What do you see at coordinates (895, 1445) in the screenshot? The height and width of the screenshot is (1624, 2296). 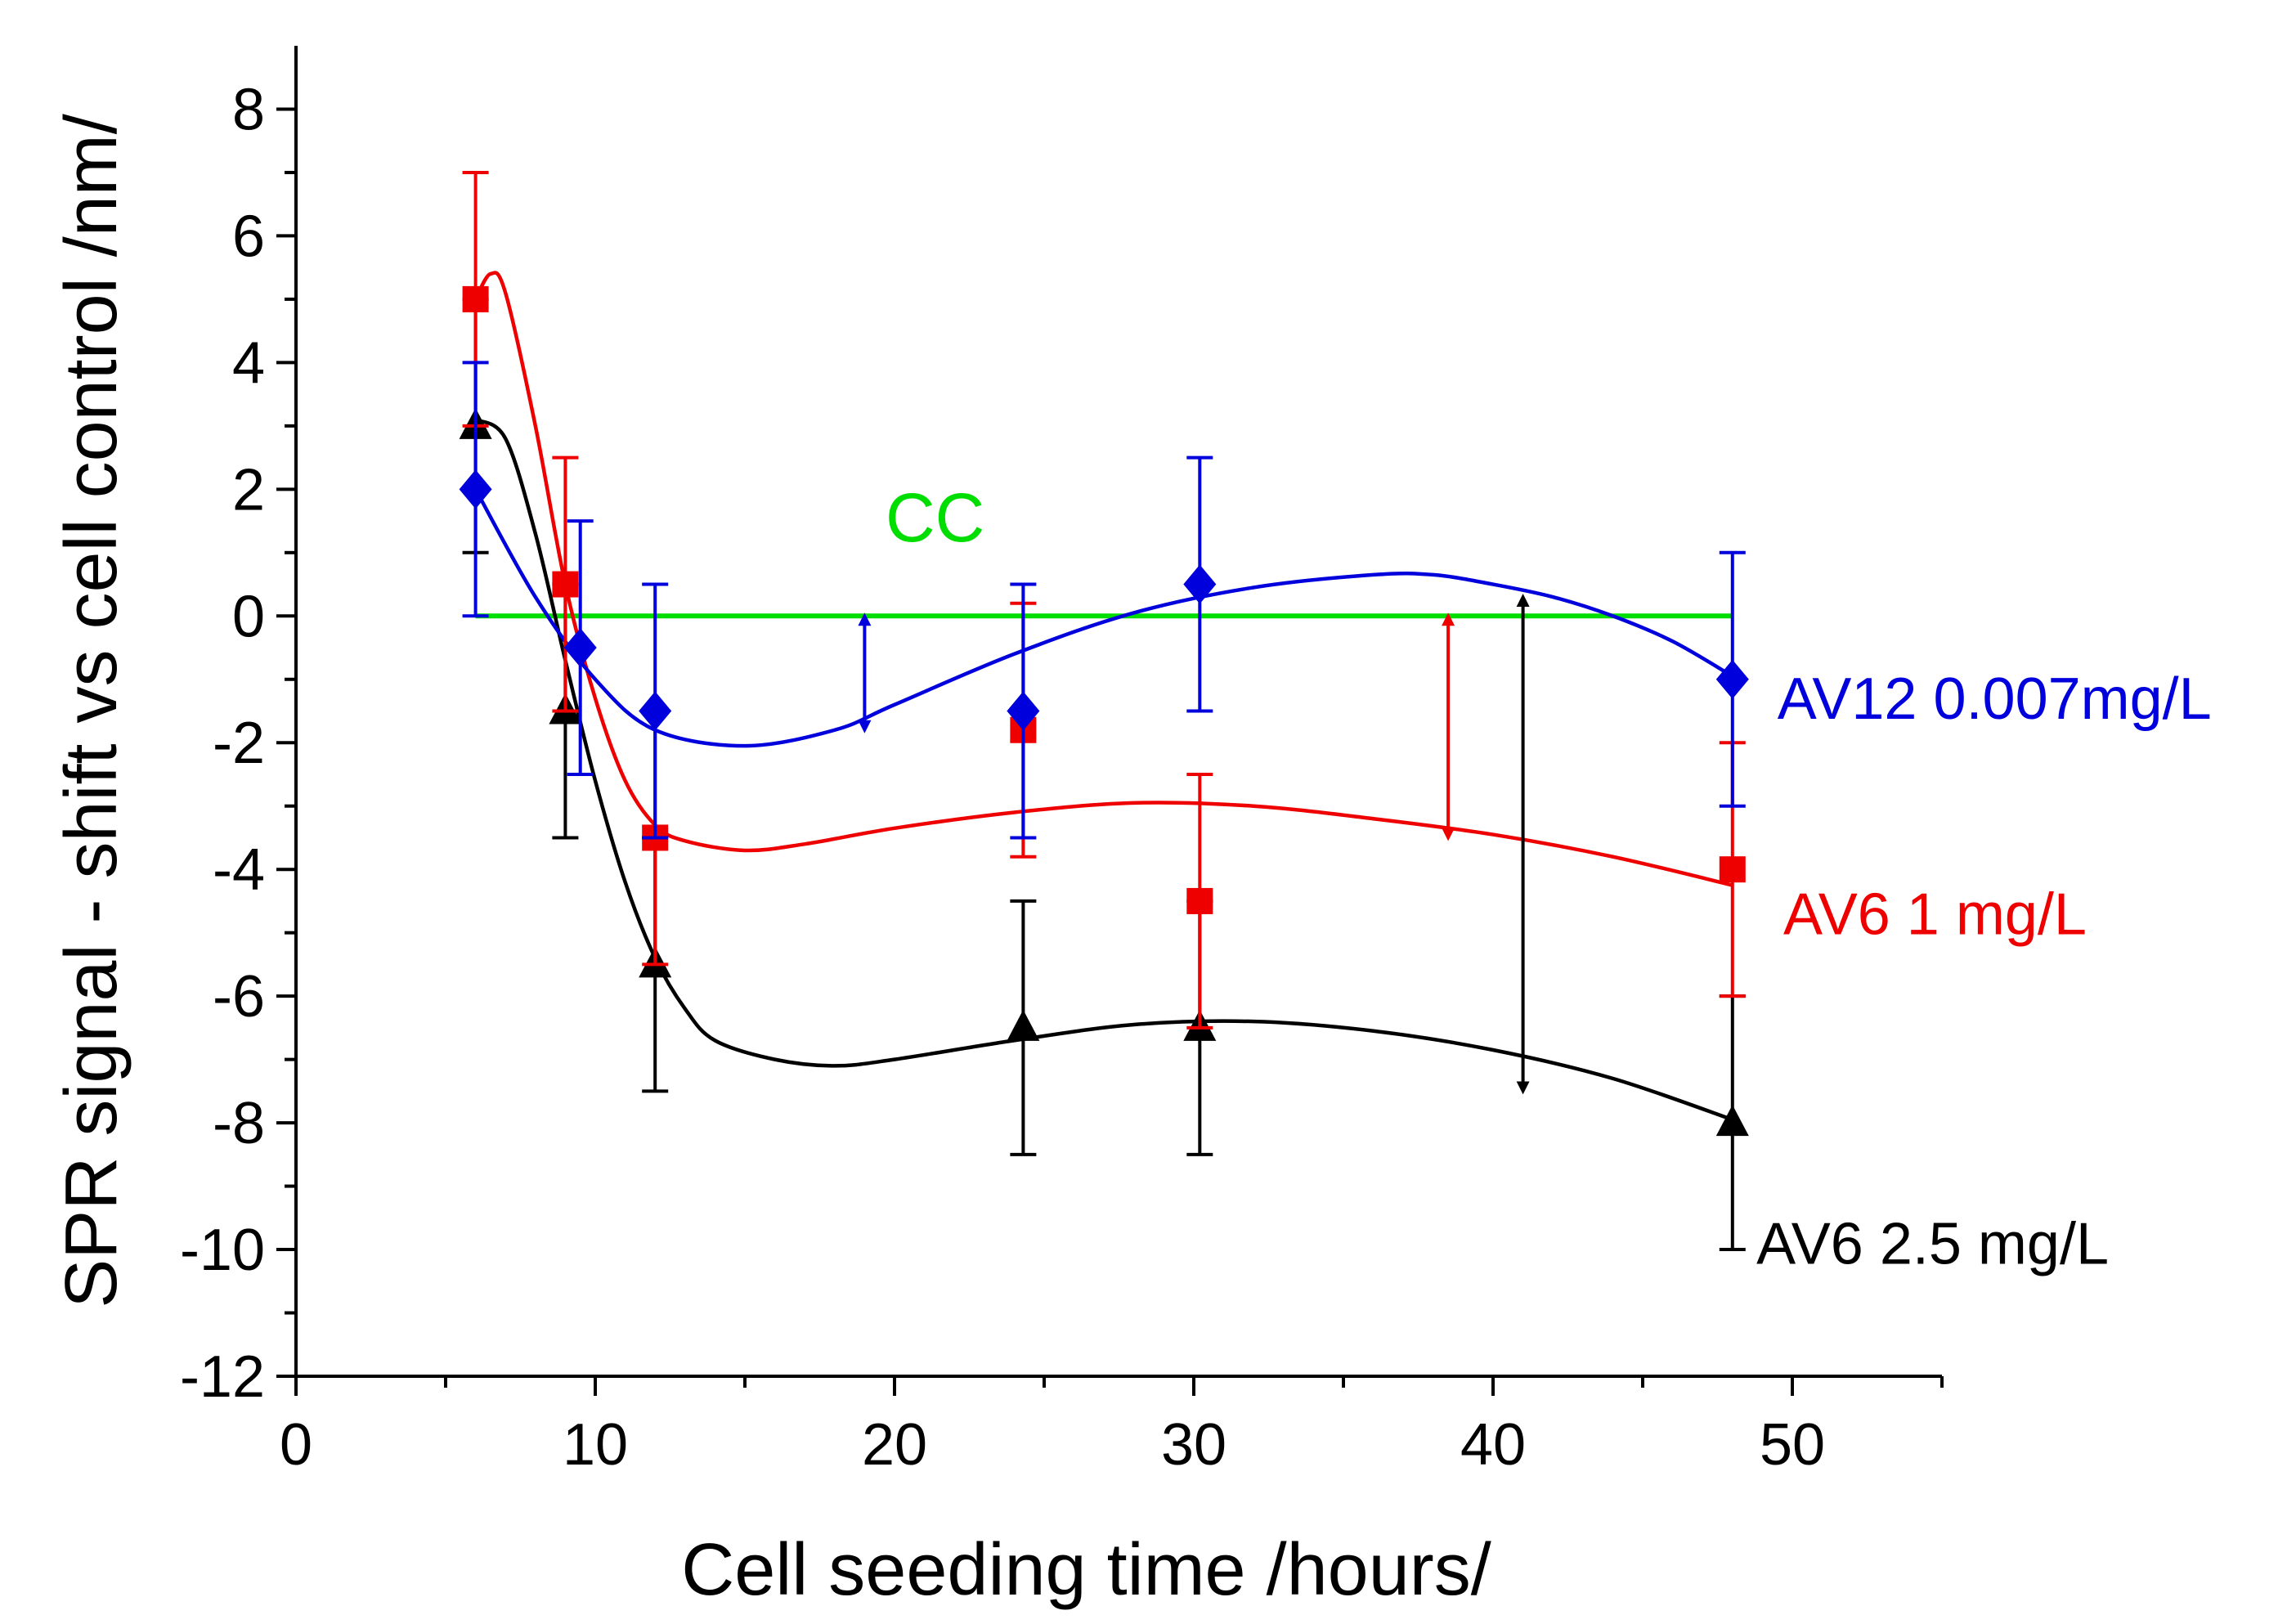 I see `x-tick-label: 20` at bounding box center [895, 1445].